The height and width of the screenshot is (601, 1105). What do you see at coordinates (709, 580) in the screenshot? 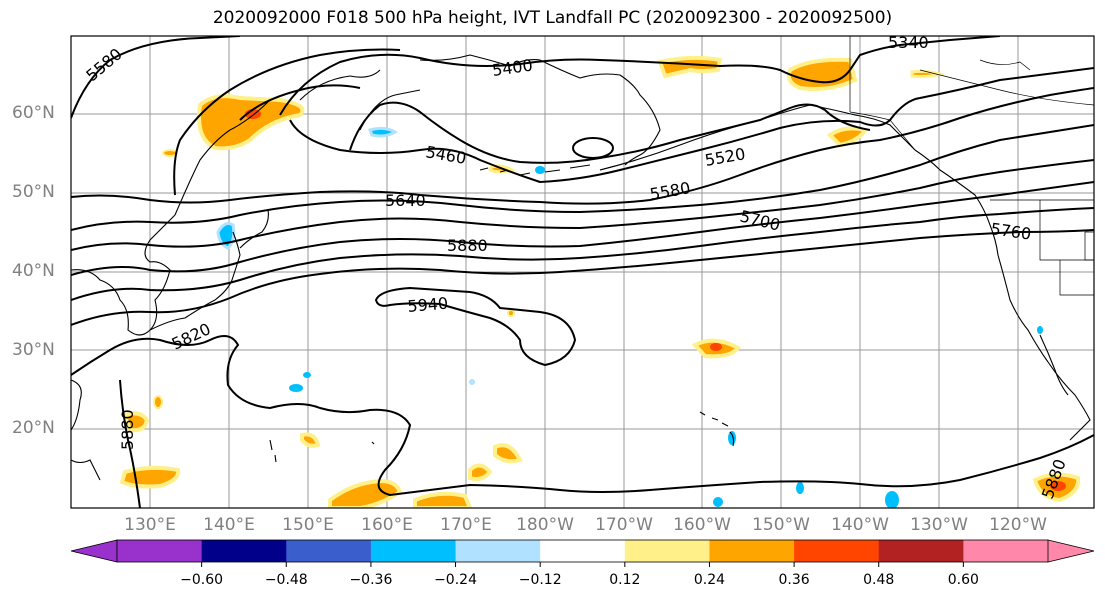
I see `colorbar-tick-label: 0.24` at bounding box center [709, 580].